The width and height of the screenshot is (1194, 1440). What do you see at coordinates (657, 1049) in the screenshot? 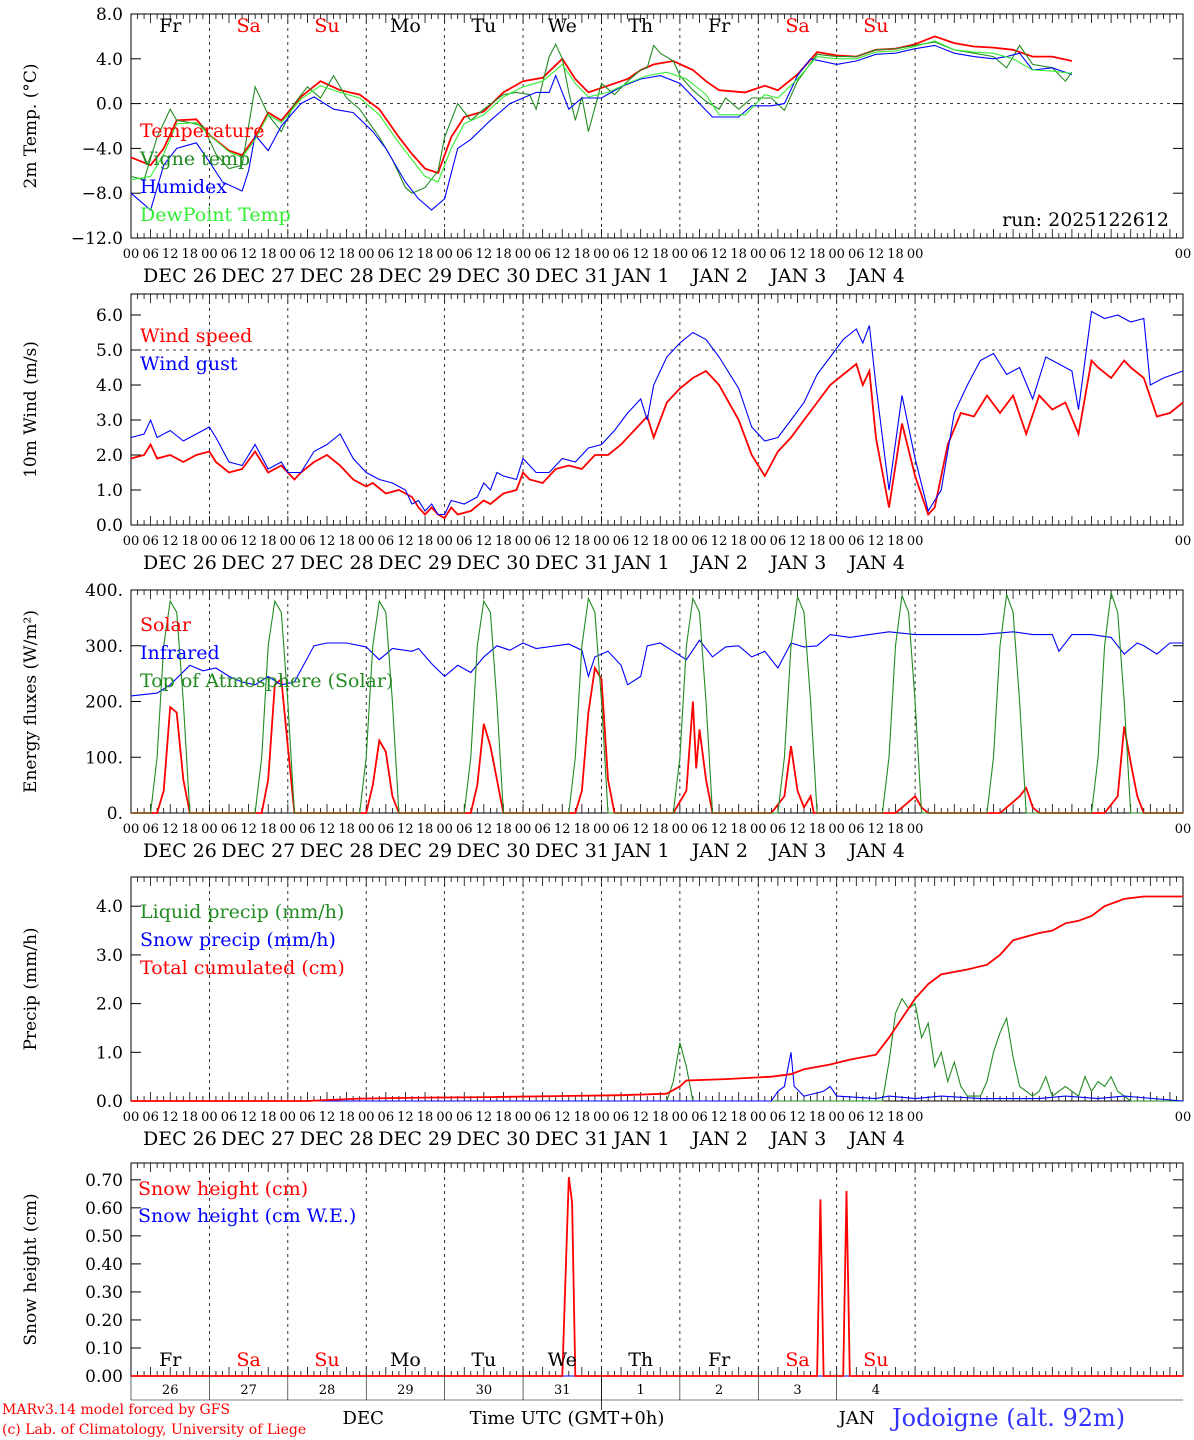
I see `series-liquid-precip-mm-h-` at bounding box center [657, 1049].